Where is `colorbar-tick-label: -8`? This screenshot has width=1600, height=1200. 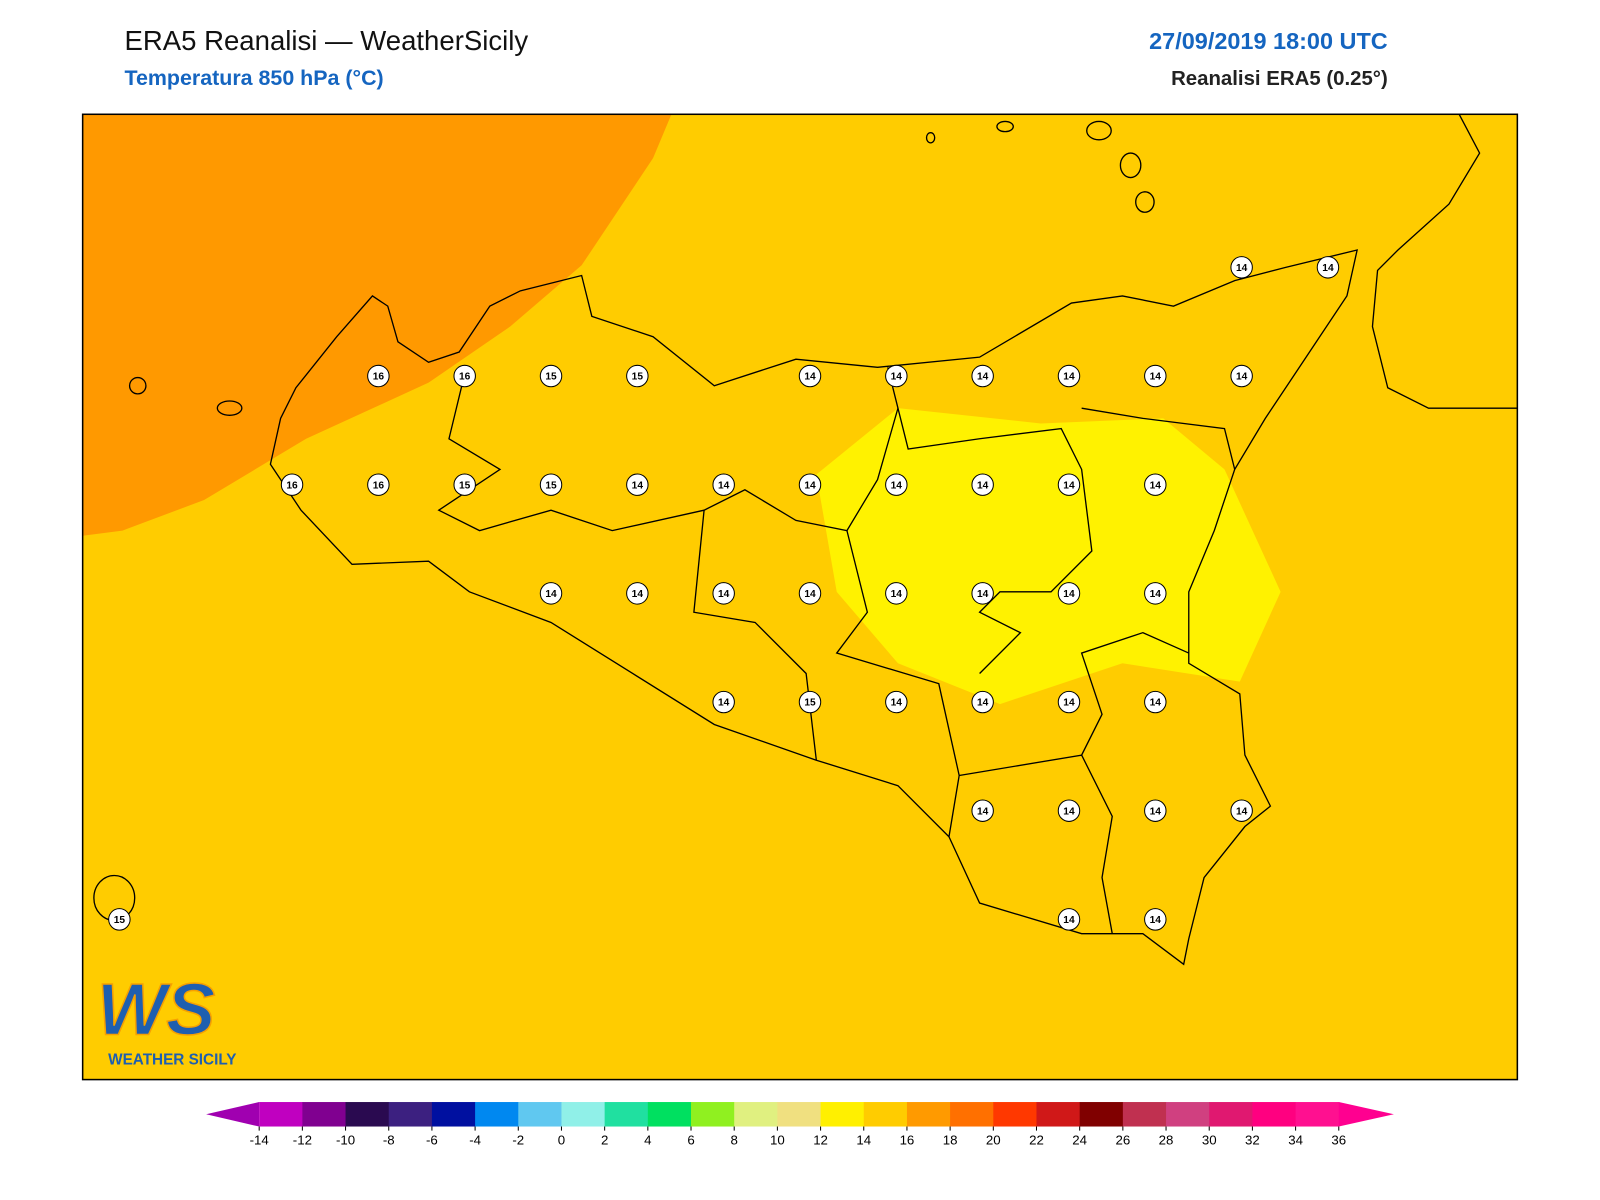
colorbar-tick-label: -8 is located at coordinates (389, 1139).